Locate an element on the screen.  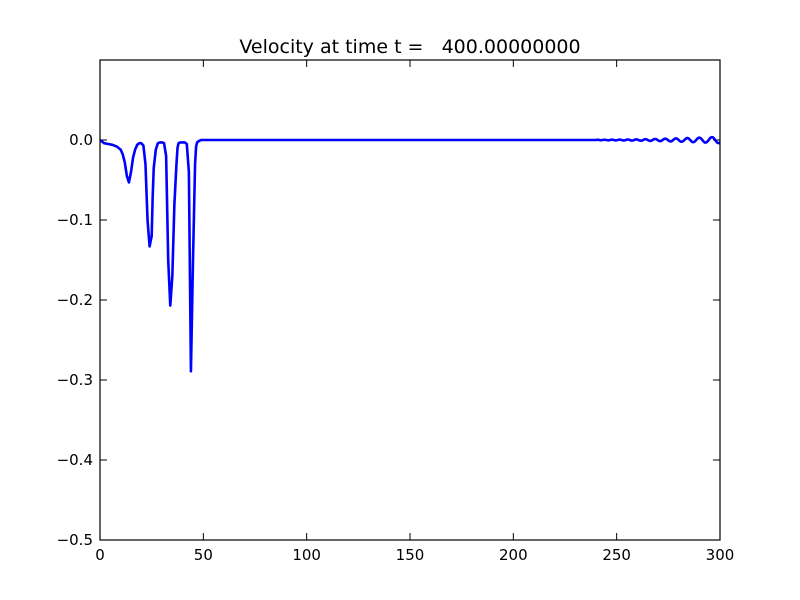
y-tick-label: −0.2 is located at coordinates (75, 300).